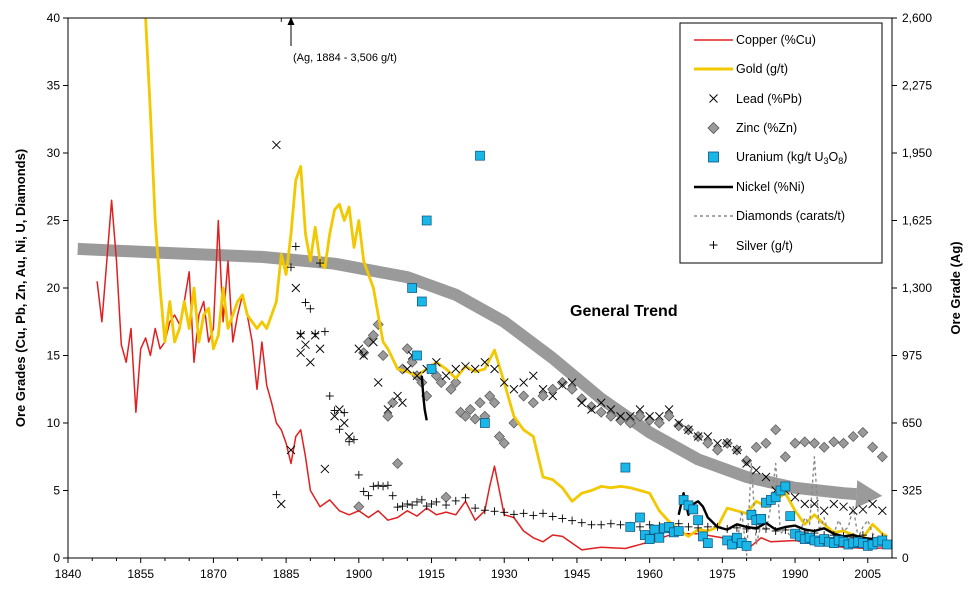 The width and height of the screenshot is (975, 598). Describe the element at coordinates (791, 158) in the screenshot. I see `legend-uranium-label: Uranium (kg/t U3O8)` at that location.